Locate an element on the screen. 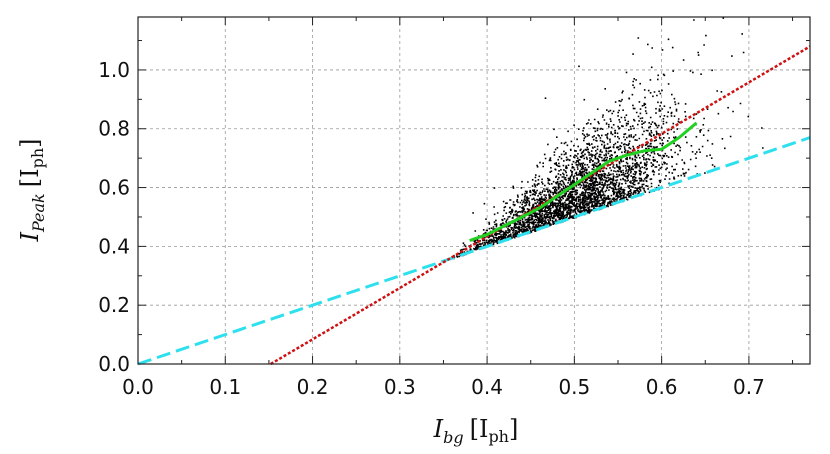 The height and width of the screenshot is (454, 830). x-tick-label: 0.6 is located at coordinates (662, 387).